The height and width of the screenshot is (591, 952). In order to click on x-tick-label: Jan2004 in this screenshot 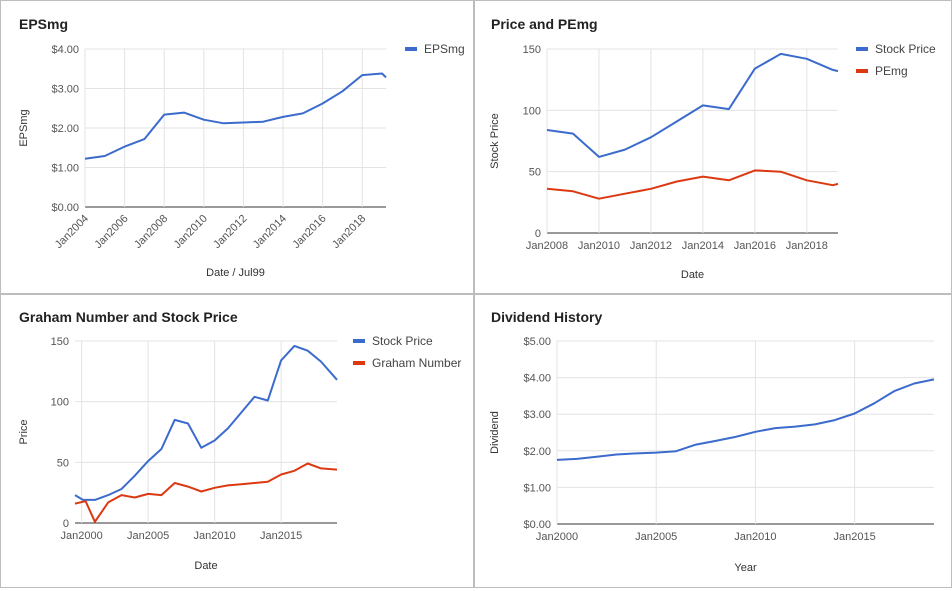, I will do `click(72, 232)`.